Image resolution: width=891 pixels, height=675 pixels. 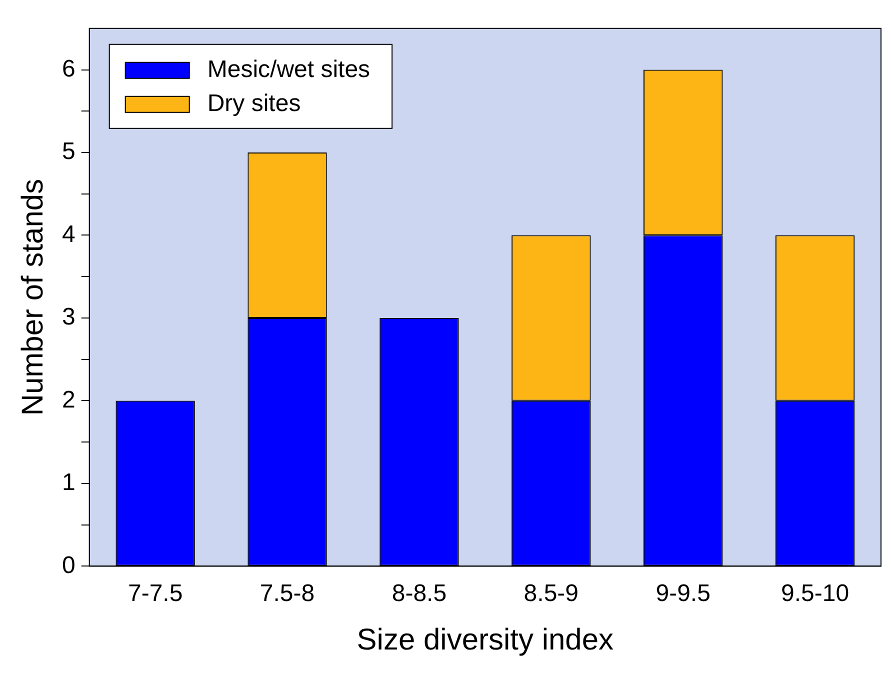 I want to click on x-tick-label: 9-9.5, so click(x=683, y=594).